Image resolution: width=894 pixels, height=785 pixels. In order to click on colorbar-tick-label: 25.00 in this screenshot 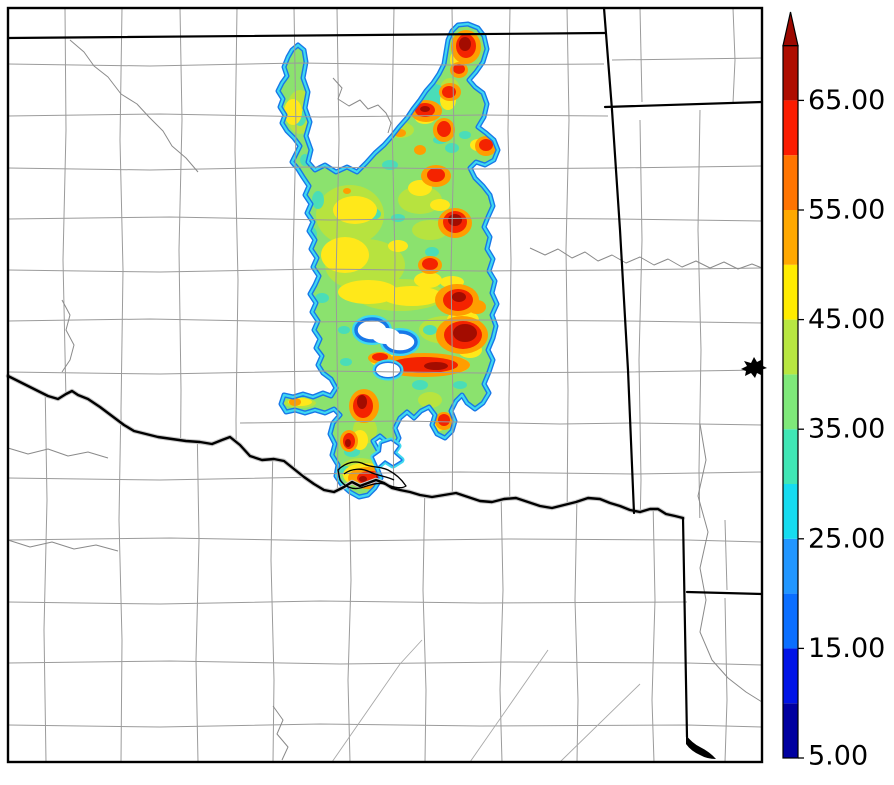, I will do `click(846, 538)`.